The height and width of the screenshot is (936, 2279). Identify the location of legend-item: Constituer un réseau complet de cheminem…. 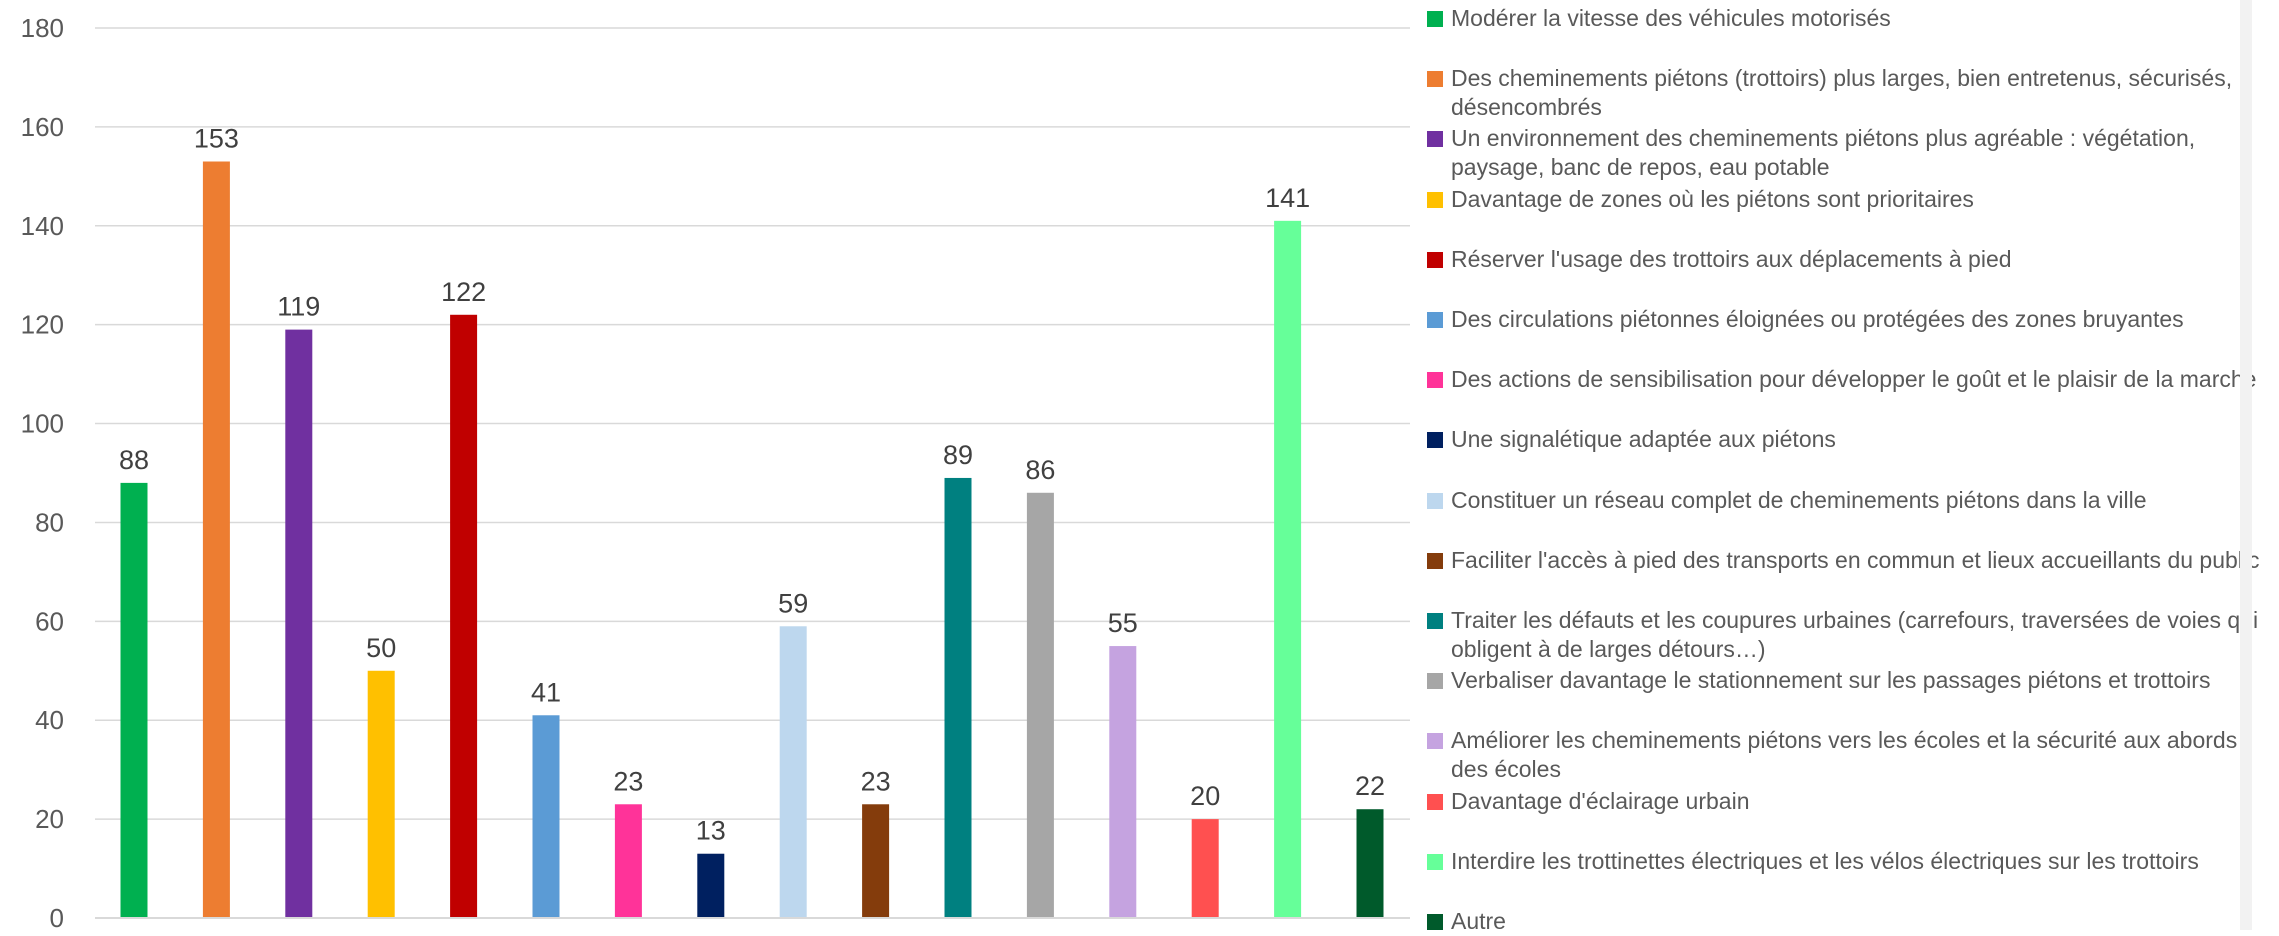
(1844, 500).